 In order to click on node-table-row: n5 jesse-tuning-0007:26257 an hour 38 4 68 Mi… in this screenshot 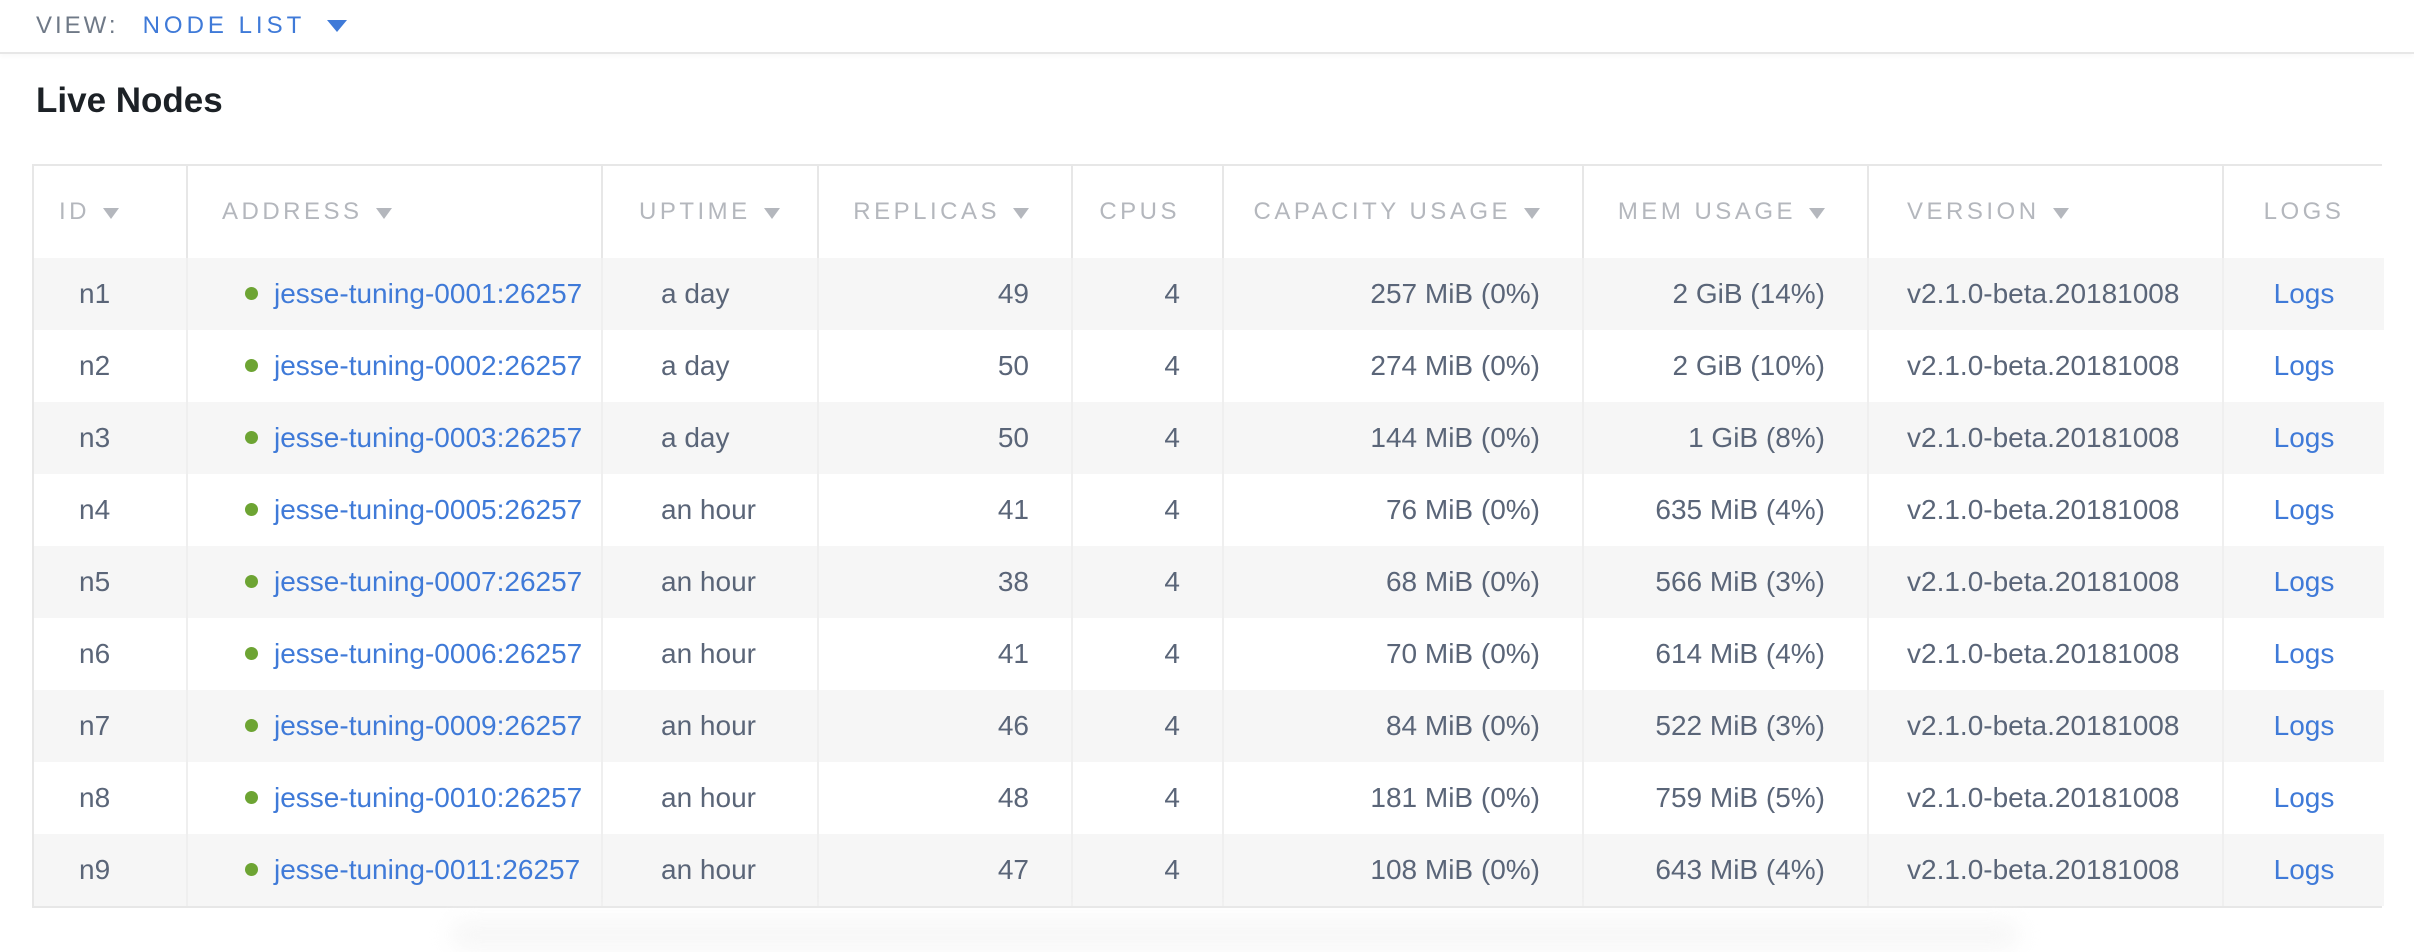, I will do `click(1209, 582)`.